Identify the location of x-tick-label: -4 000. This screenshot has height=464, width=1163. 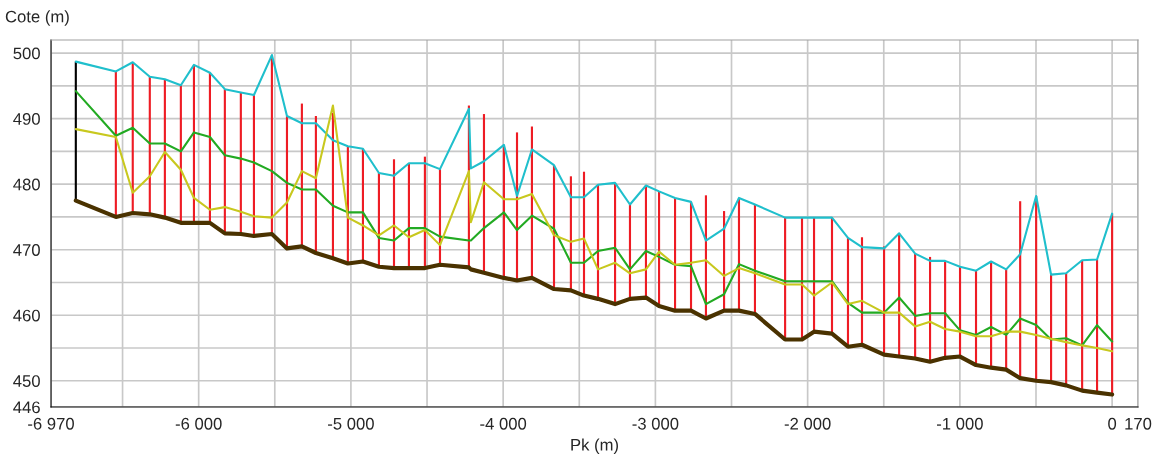
(503, 423).